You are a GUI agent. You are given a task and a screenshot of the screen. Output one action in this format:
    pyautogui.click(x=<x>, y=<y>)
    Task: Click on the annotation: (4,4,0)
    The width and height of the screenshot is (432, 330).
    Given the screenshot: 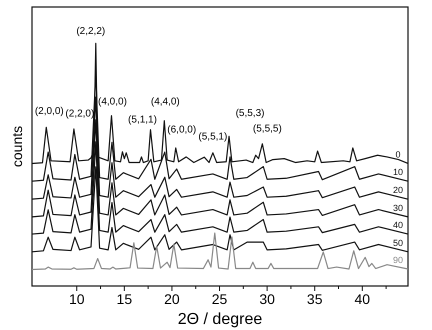 What is the action you would take?
    pyautogui.click(x=165, y=102)
    